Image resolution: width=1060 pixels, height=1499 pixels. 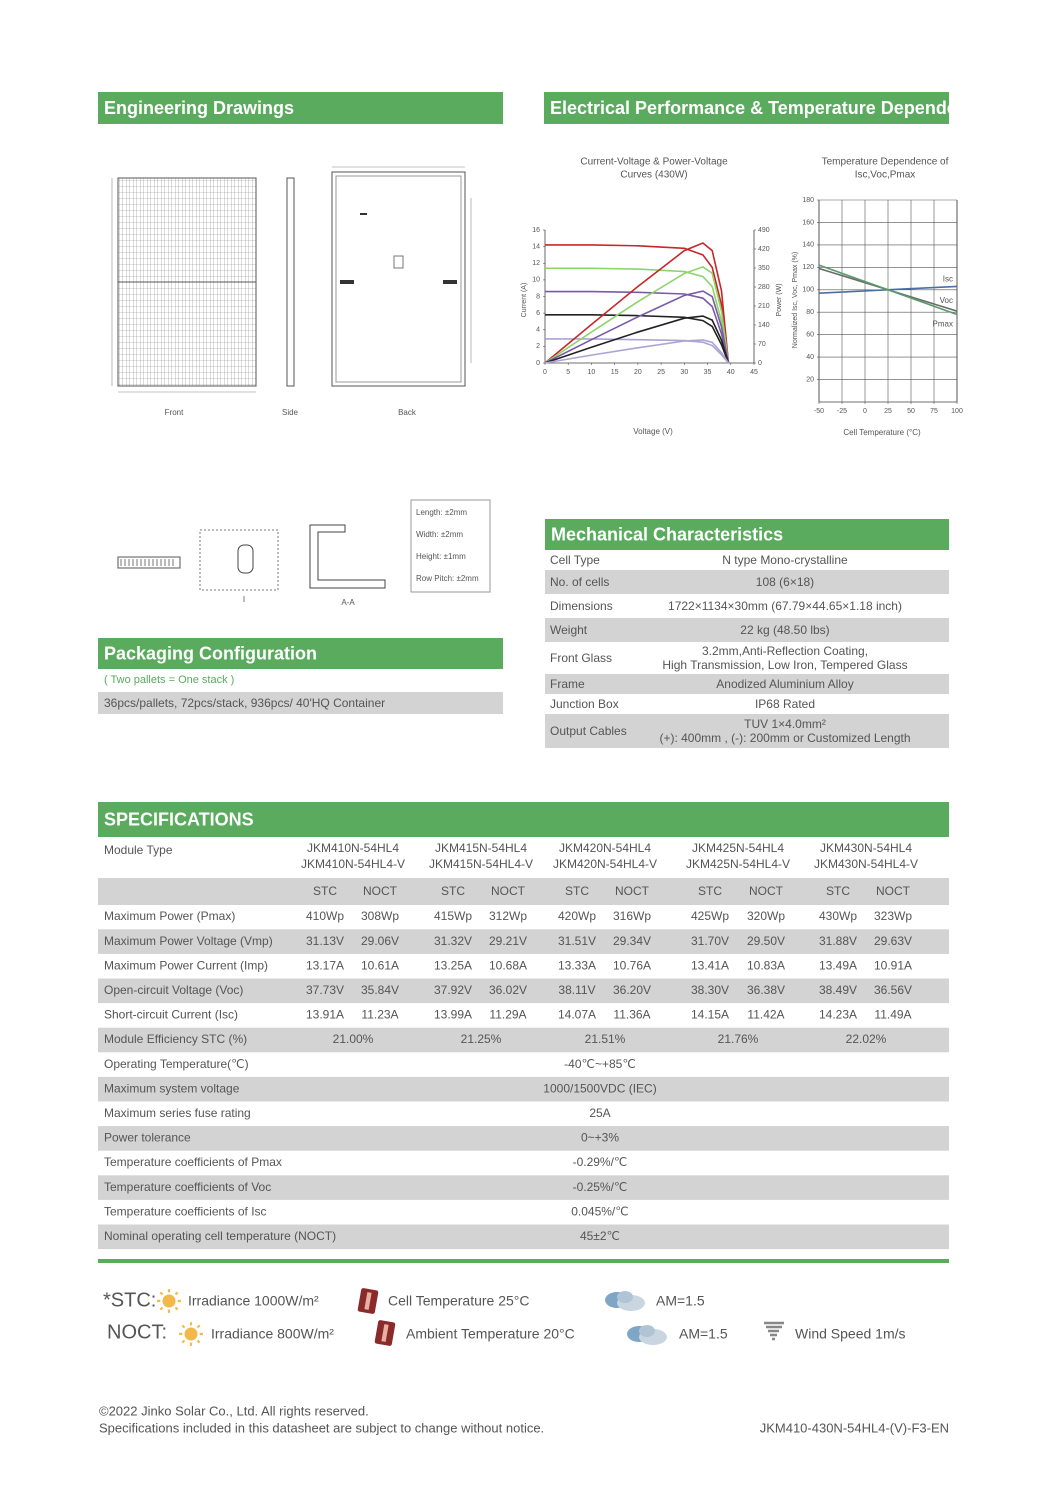 I want to click on row-value: 29.50V, so click(x=766, y=941).